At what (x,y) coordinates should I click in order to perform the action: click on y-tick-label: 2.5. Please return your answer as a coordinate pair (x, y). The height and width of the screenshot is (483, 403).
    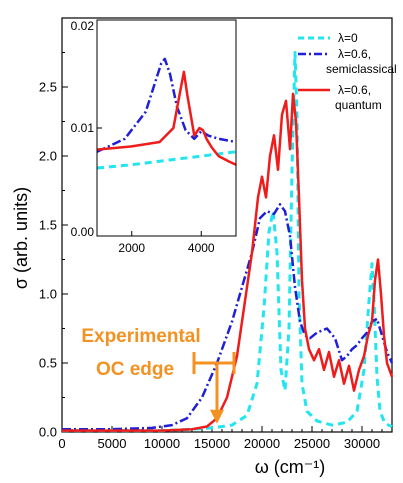
    Looking at the image, I should click on (48, 87).